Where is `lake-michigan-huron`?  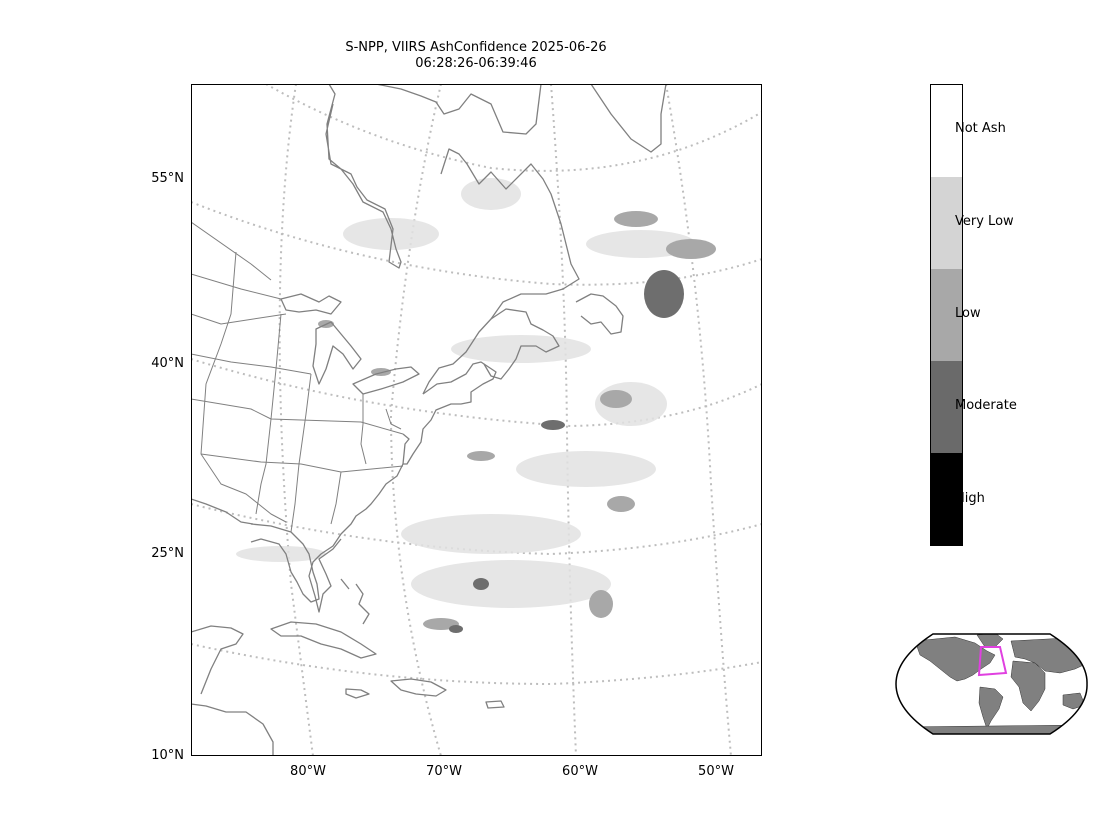
lake-michigan-huron is located at coordinates (337, 353).